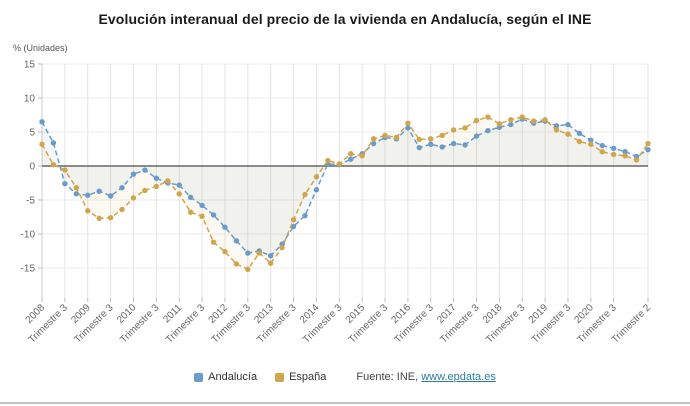 The height and width of the screenshot is (406, 690). Describe the element at coordinates (300, 377) in the screenshot. I see `legend-item-espana: España` at that location.